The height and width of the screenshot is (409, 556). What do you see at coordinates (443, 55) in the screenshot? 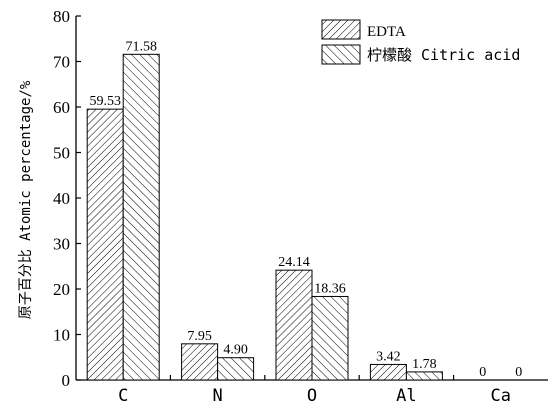
I see `legend-label-citric-acid: 柠檬酸 Citric acid` at bounding box center [443, 55].